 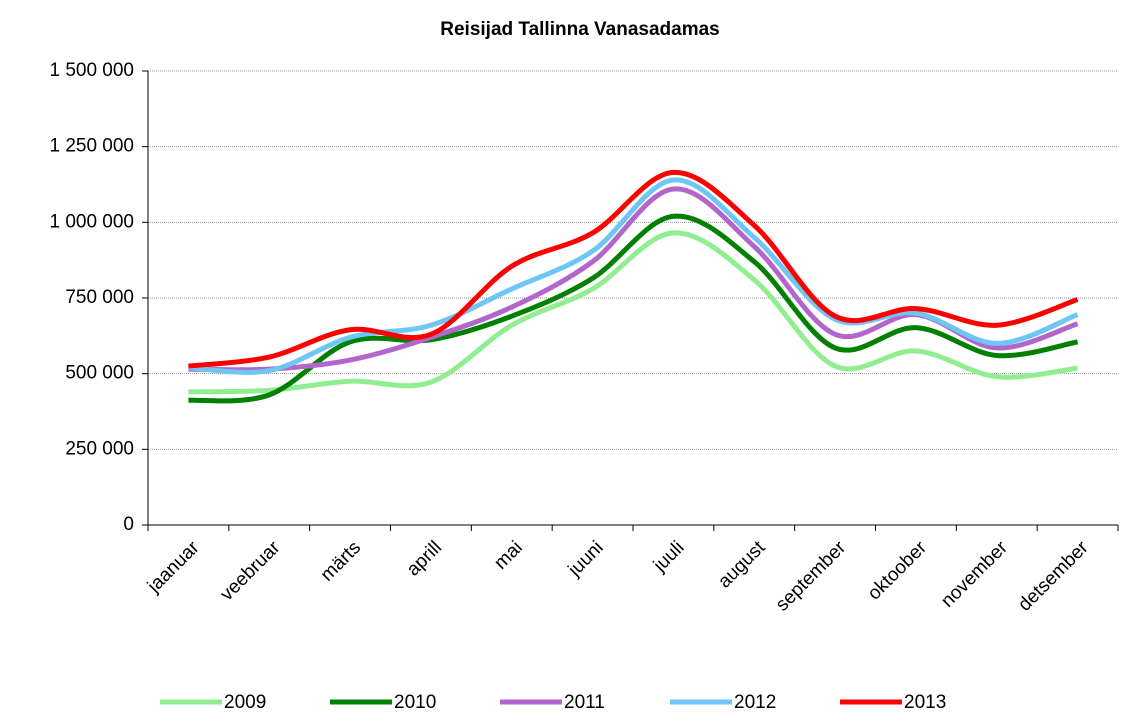 I want to click on x-tick-label: august, so click(x=742, y=565).